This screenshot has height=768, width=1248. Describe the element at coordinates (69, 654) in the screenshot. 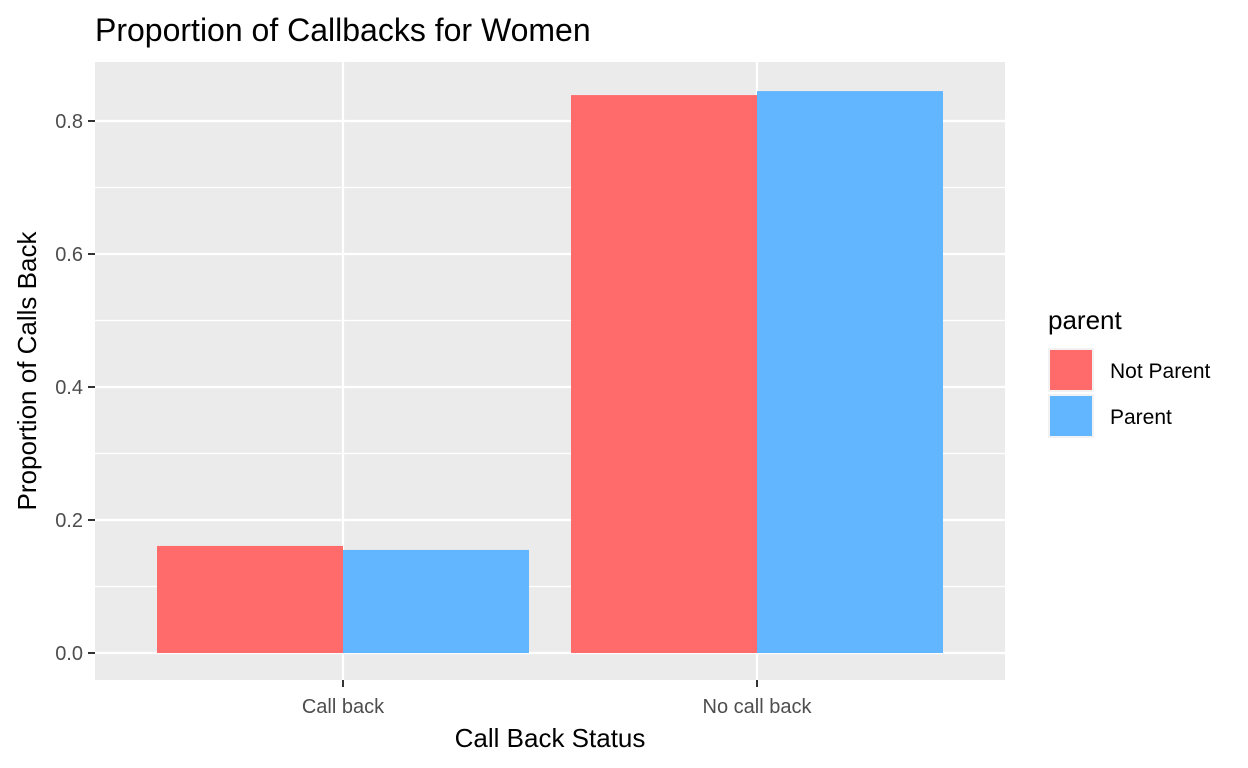

I see `y-tick-label: 0.0` at that location.